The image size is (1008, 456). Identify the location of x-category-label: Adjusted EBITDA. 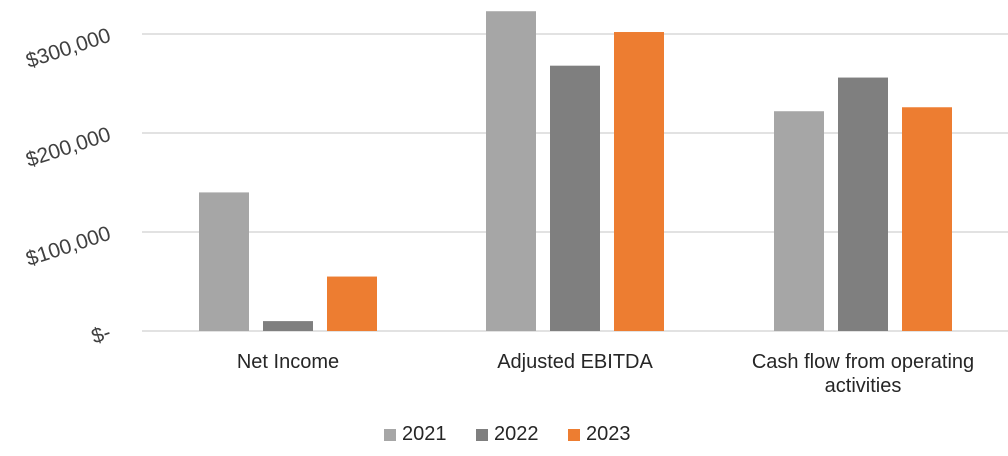
(575, 362).